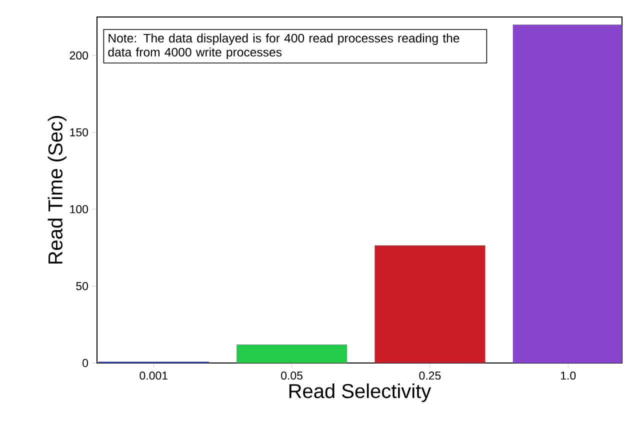 The width and height of the screenshot is (644, 425). Describe the element at coordinates (430, 376) in the screenshot. I see `x-tick-label: 0.25` at that location.